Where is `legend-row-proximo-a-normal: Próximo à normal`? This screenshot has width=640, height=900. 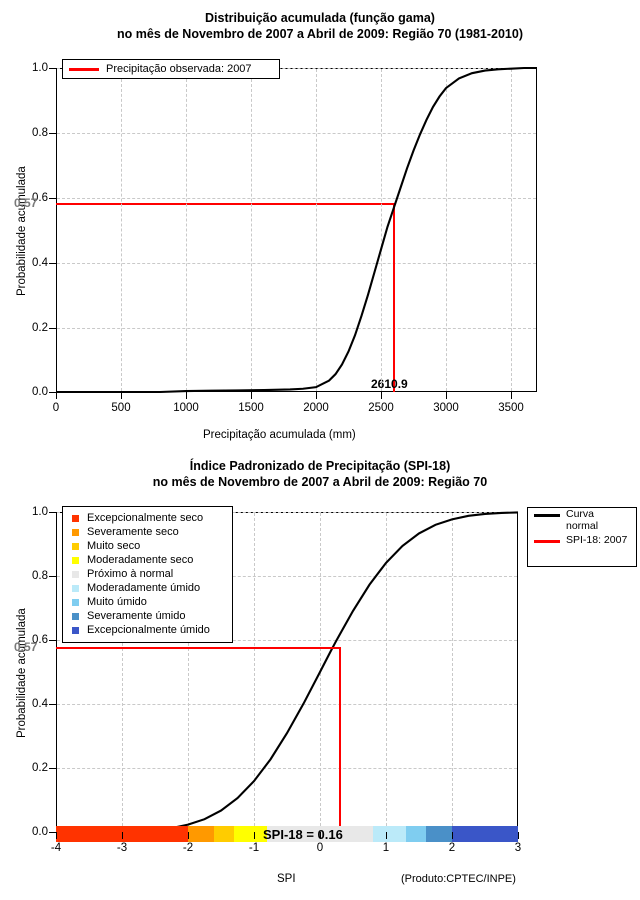
legend-row-proximo-a-normal: Próximo à normal is located at coordinates (147, 574).